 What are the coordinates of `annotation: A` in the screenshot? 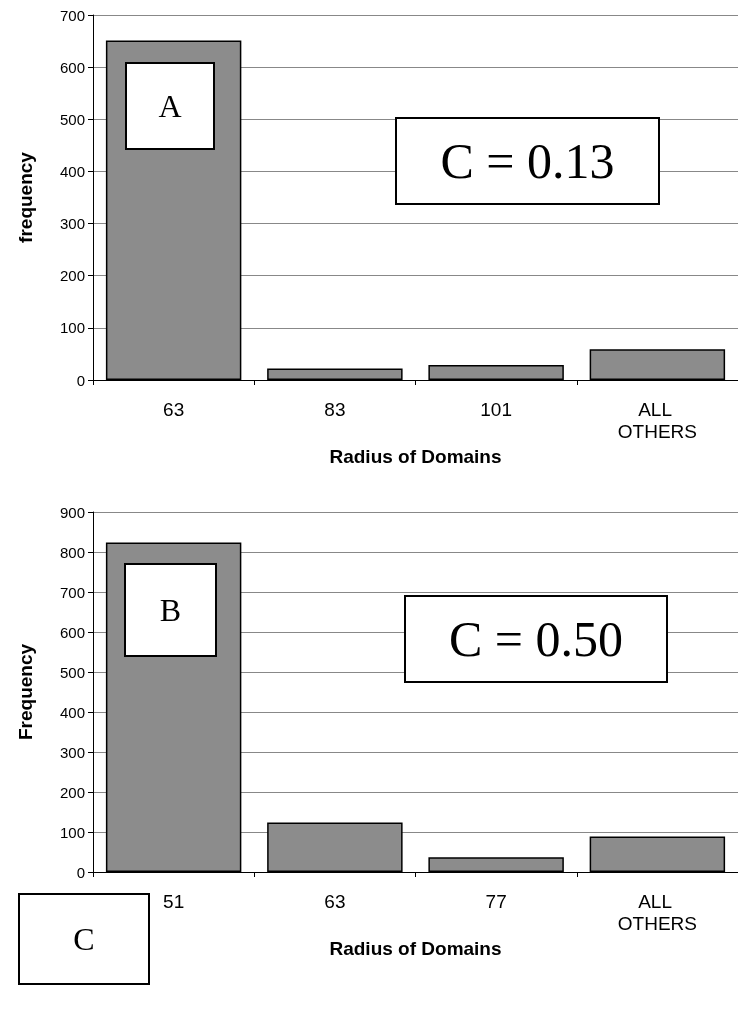 It's located at (170, 106).